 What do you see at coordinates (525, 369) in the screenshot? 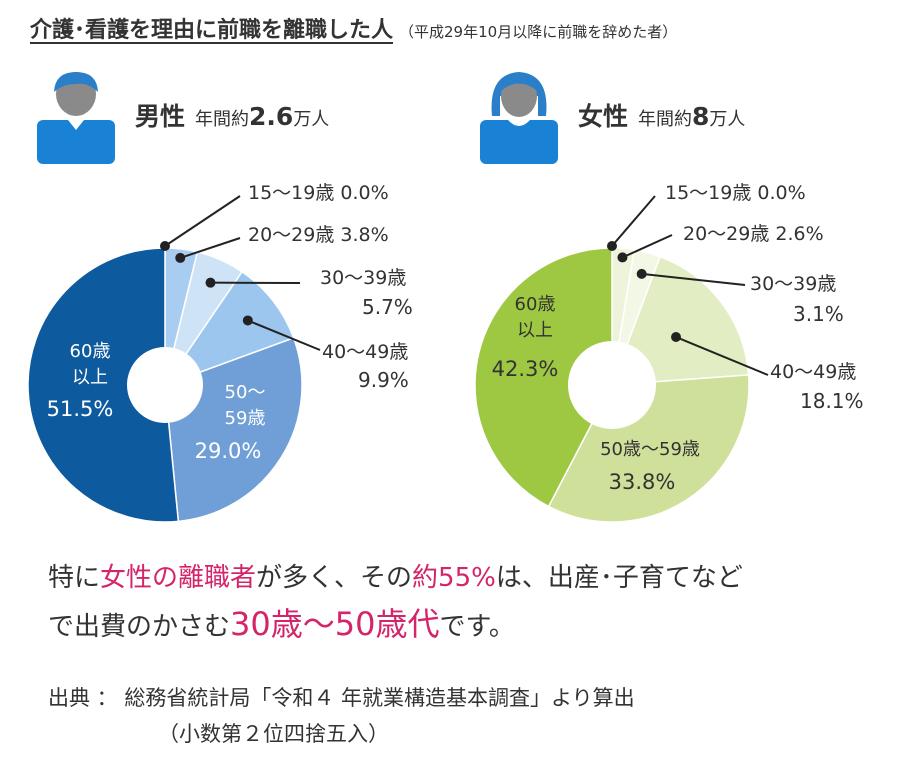
I see `data-label: 42.3%` at bounding box center [525, 369].